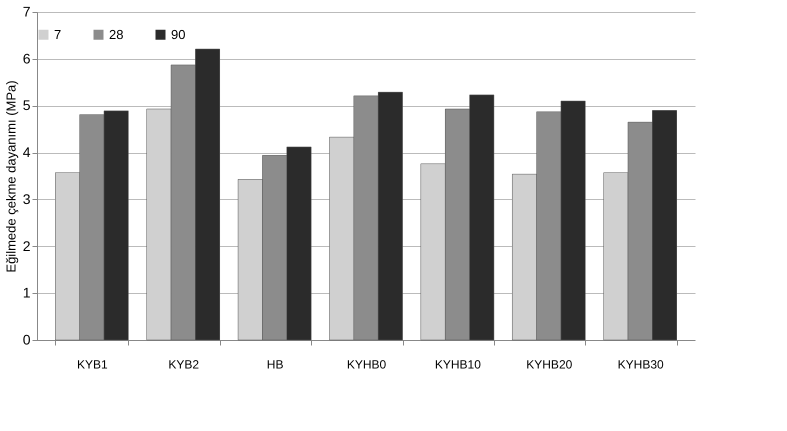 The width and height of the screenshot is (787, 431). What do you see at coordinates (116, 34) in the screenshot?
I see `legend-label: 28` at bounding box center [116, 34].